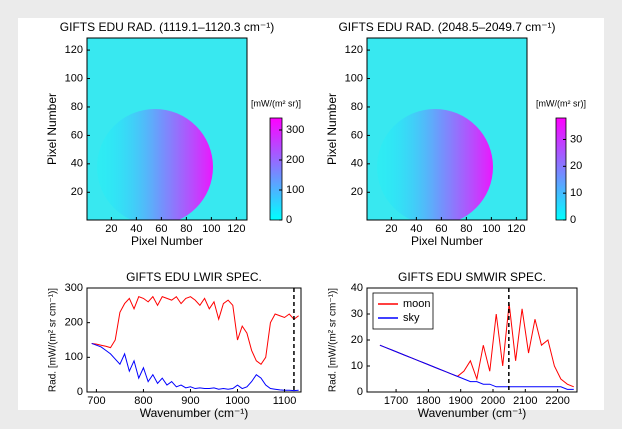  I want to click on y-tick-label: 10, so click(357, 366).